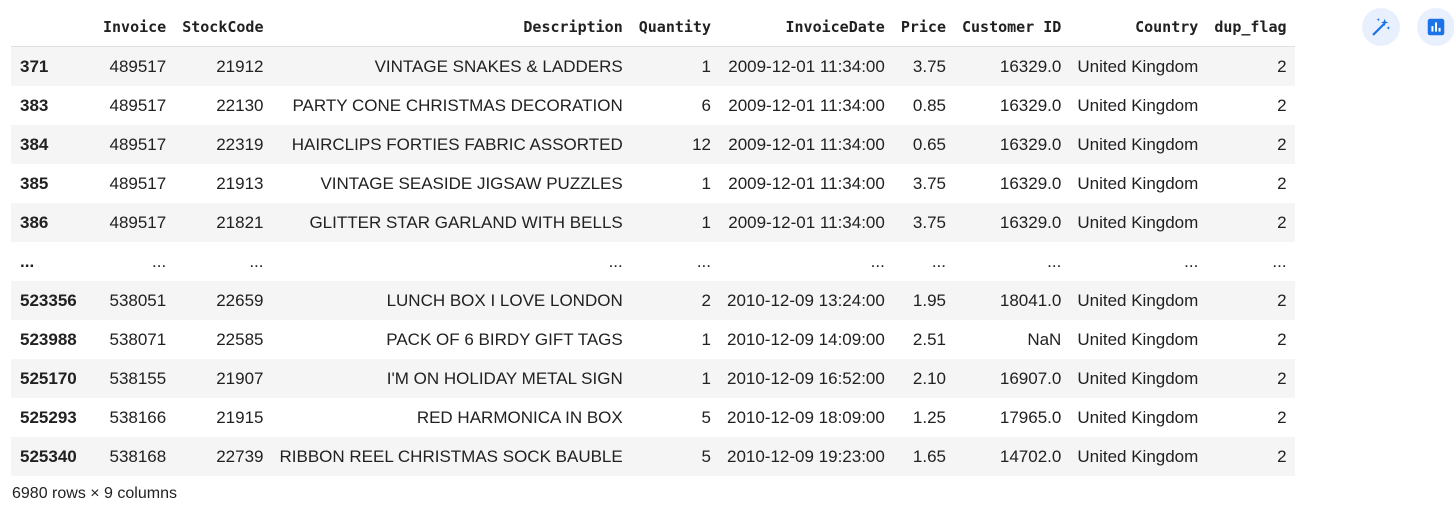 The height and width of the screenshot is (518, 1454). Describe the element at coordinates (138, 417) in the screenshot. I see `table-cell: 538166` at that location.